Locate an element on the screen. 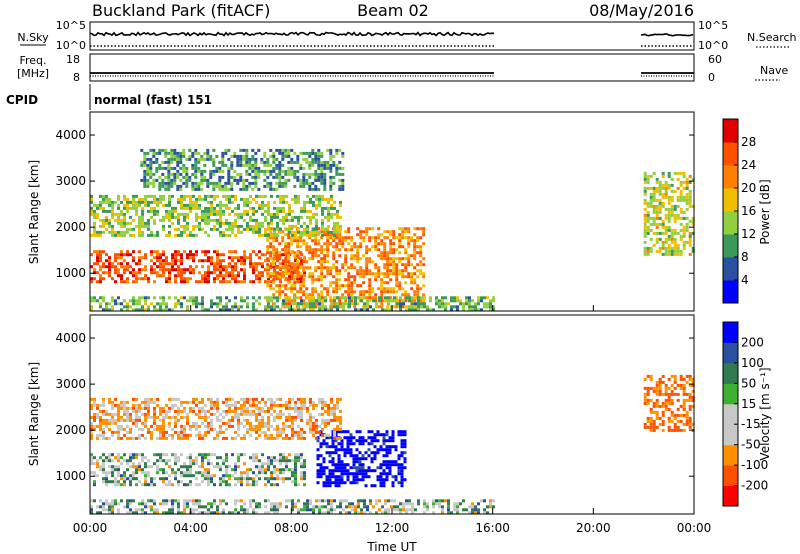 Image resolution: width=800 pixels, height=554 pixels. freq-tick-low: 8 is located at coordinates (76, 77).